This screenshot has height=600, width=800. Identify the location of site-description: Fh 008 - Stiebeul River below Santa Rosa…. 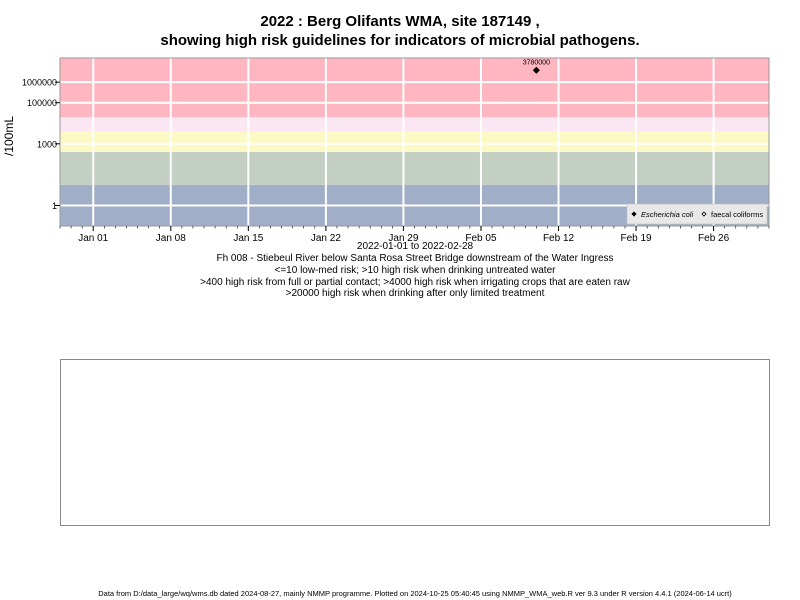
(415, 258).